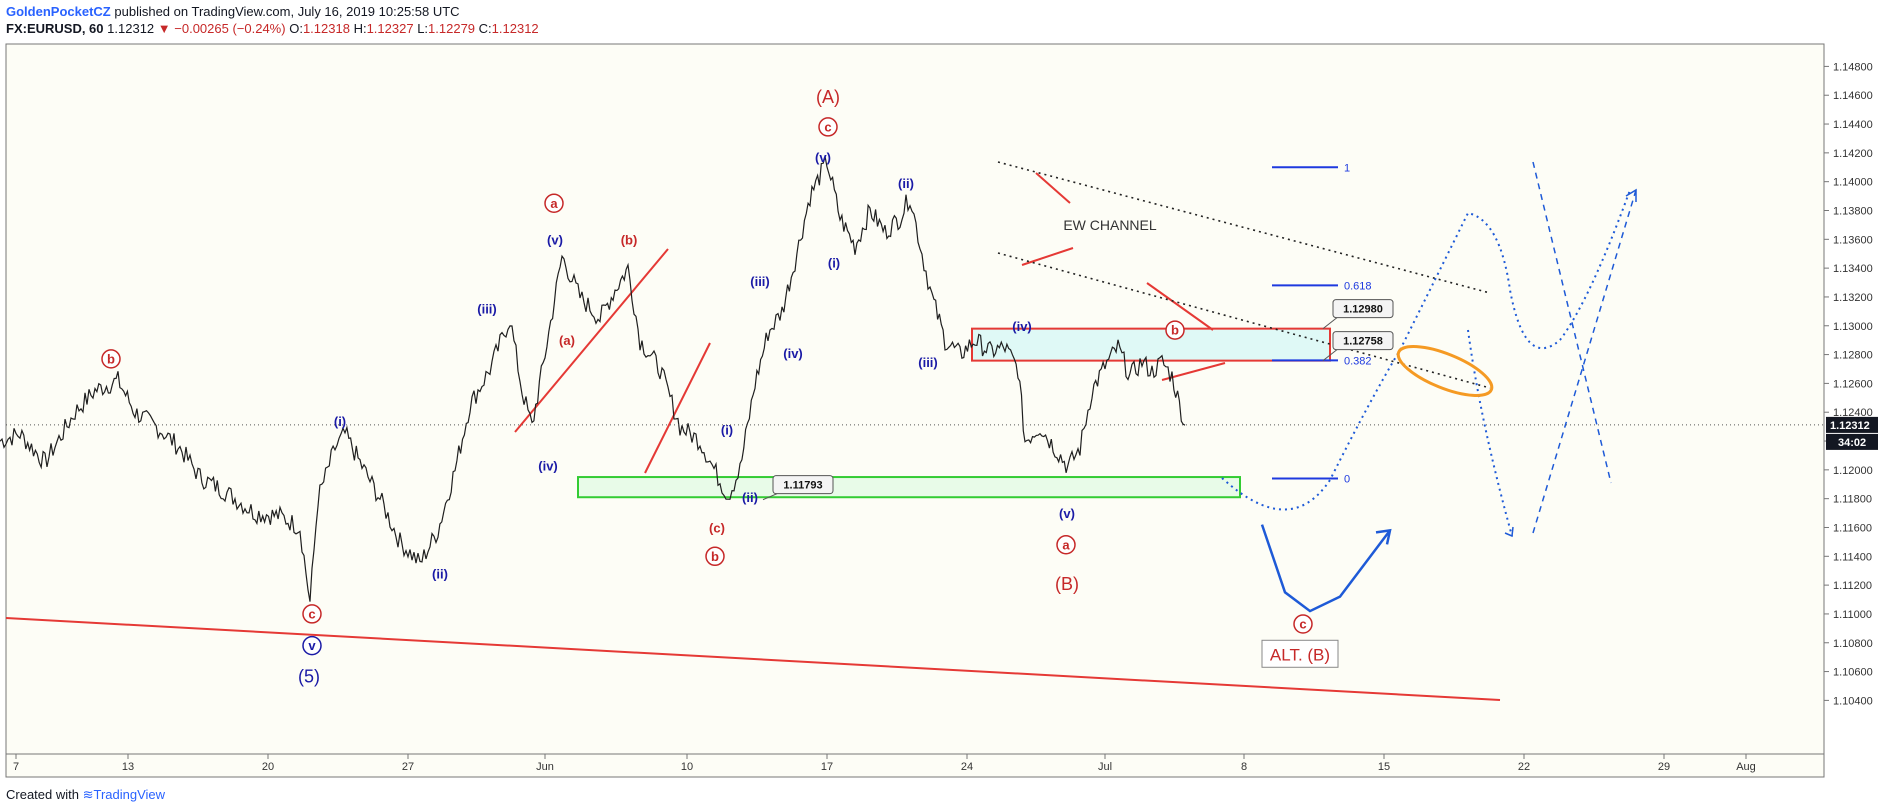 The width and height of the screenshot is (1887, 812). I want to click on wave-circle-text: b, so click(715, 556).